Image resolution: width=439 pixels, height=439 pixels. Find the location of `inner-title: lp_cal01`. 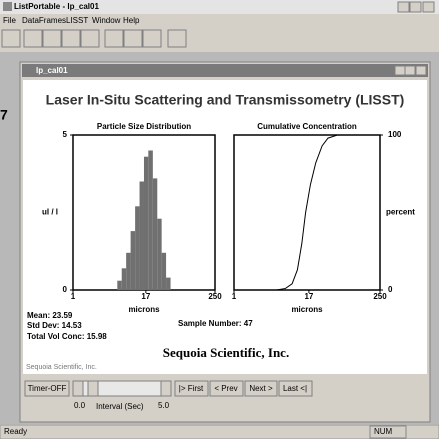

inner-title: lp_cal01 is located at coordinates (52, 70).